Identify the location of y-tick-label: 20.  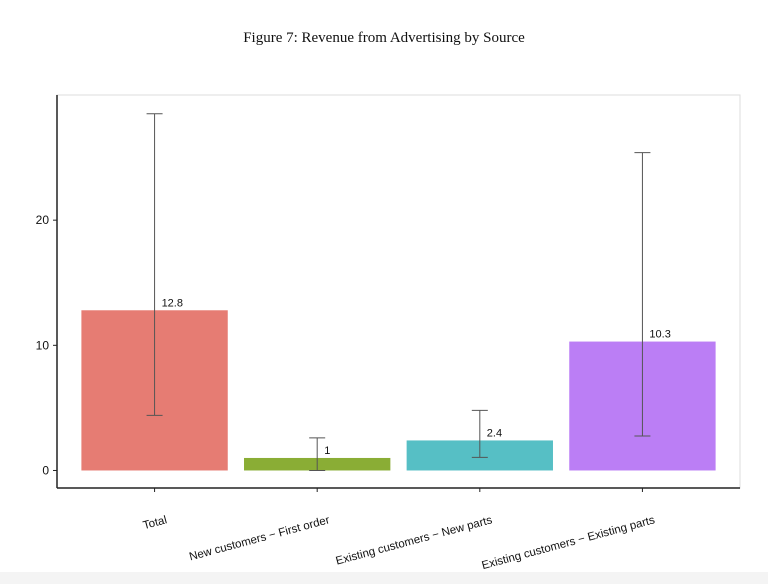
(43, 220).